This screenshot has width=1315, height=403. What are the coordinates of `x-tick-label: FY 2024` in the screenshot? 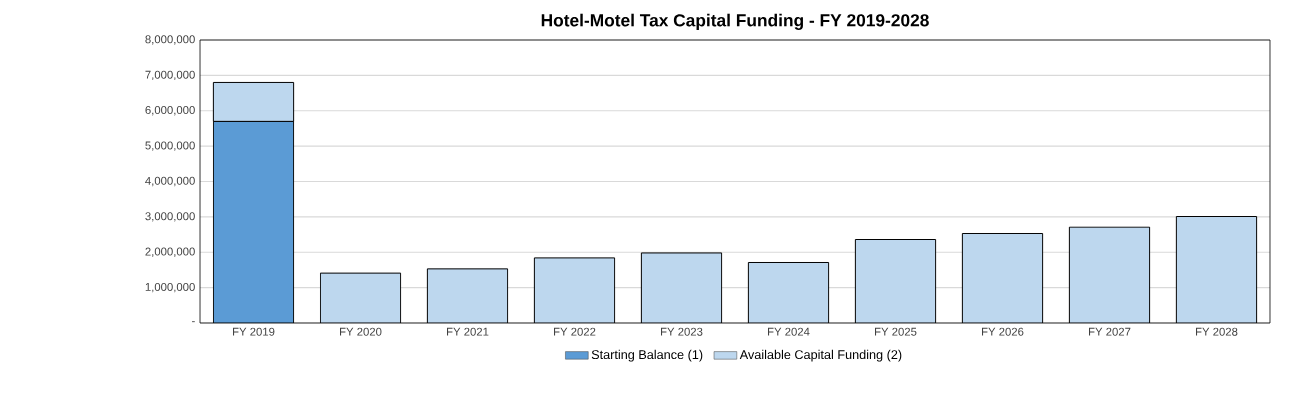 It's located at (789, 331).